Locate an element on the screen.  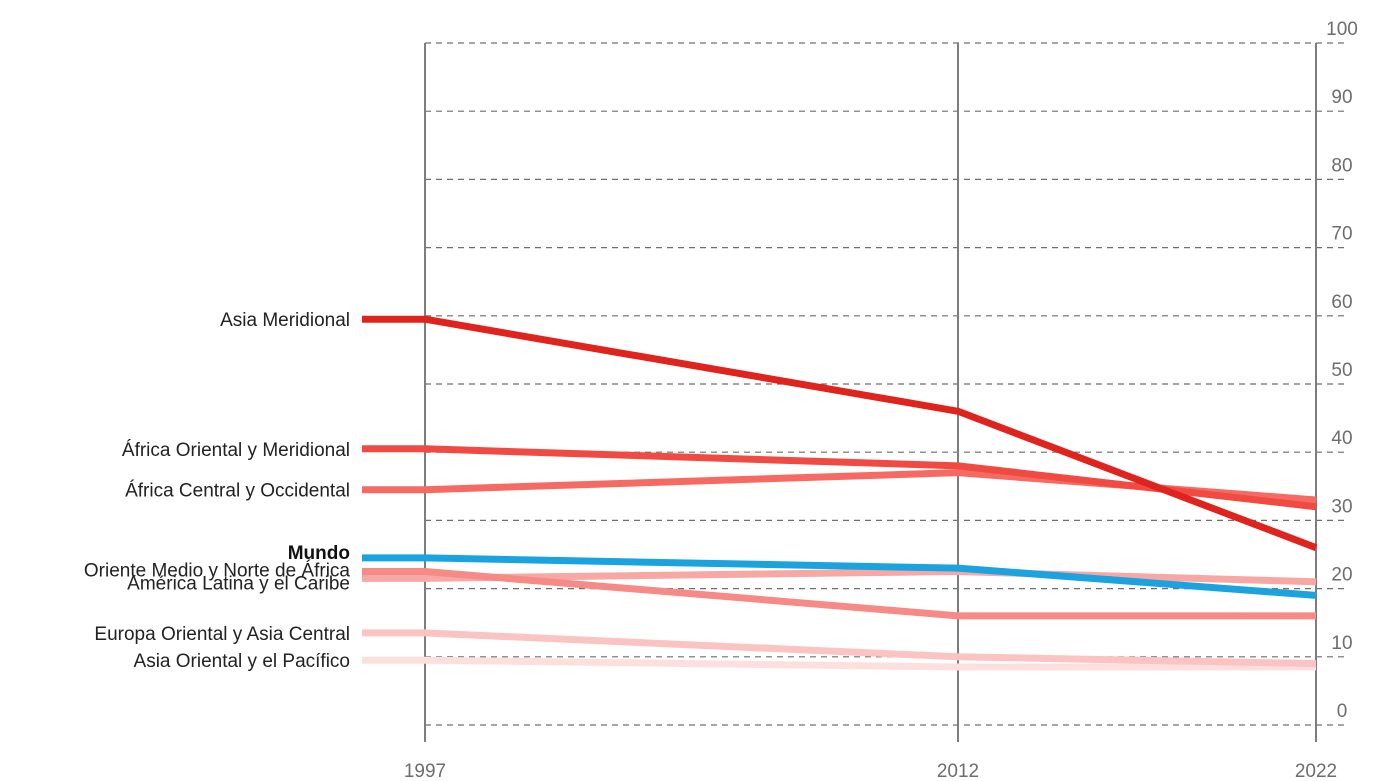
y-tick-label: 90 is located at coordinates (1341, 97).